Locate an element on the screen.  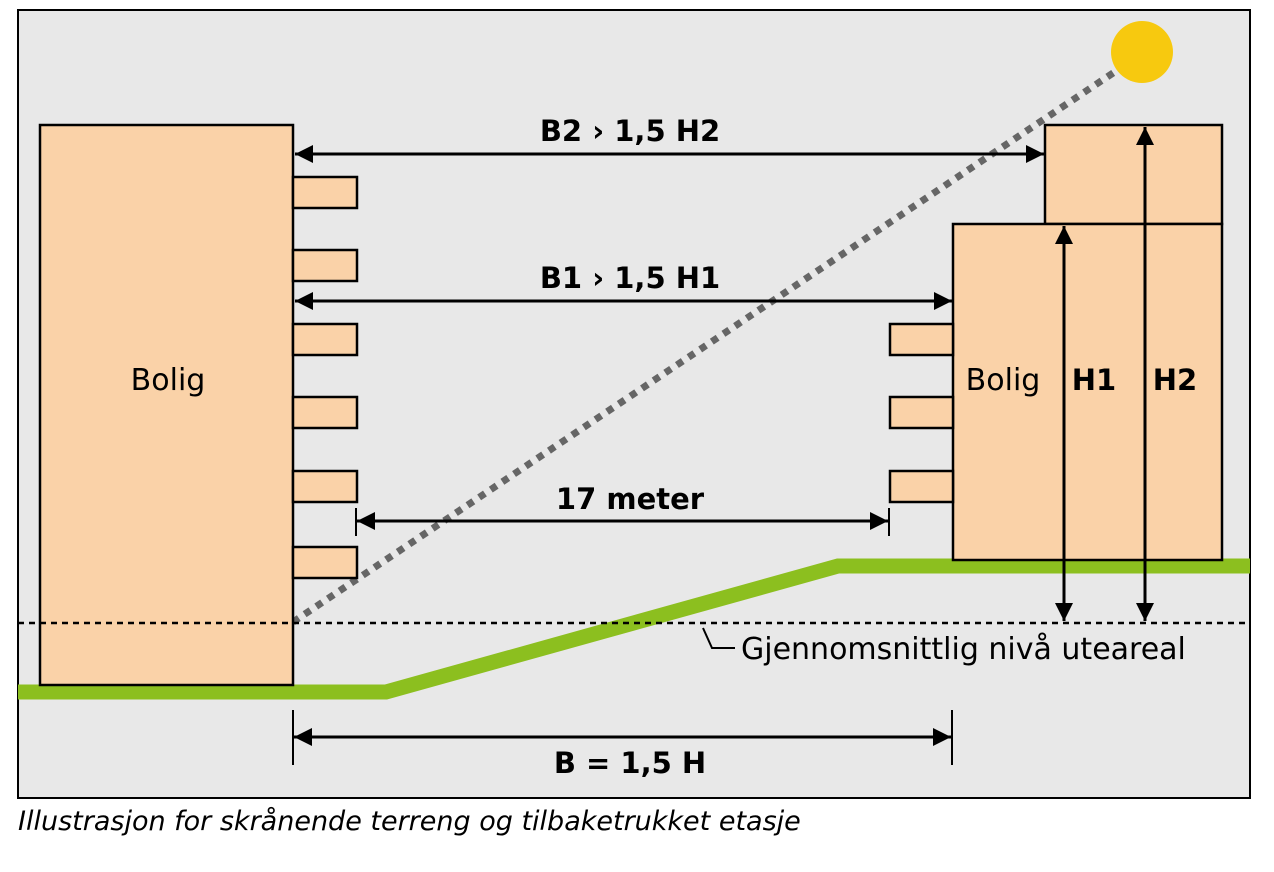
average-level-label: Gjennomsnittlig nivå uteareal is located at coordinates (963, 649).